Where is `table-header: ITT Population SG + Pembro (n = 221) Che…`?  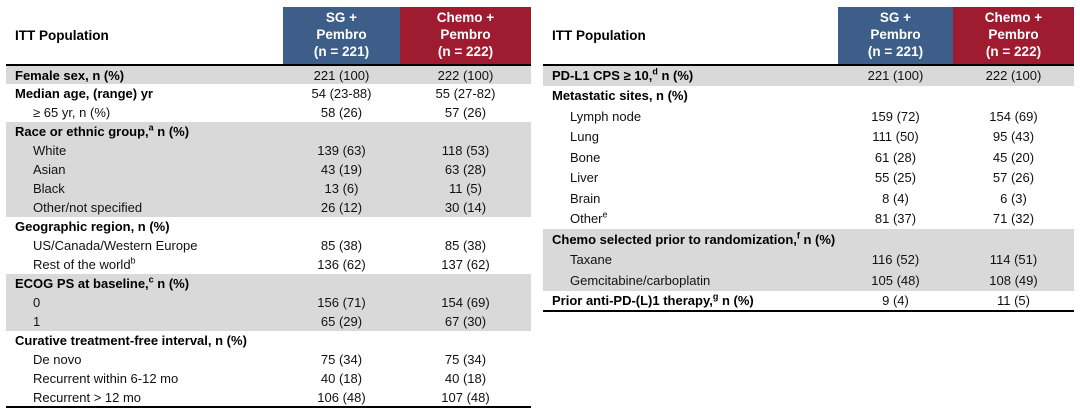 table-header: ITT Population SG + Pembro (n = 221) Che… is located at coordinates (808, 36).